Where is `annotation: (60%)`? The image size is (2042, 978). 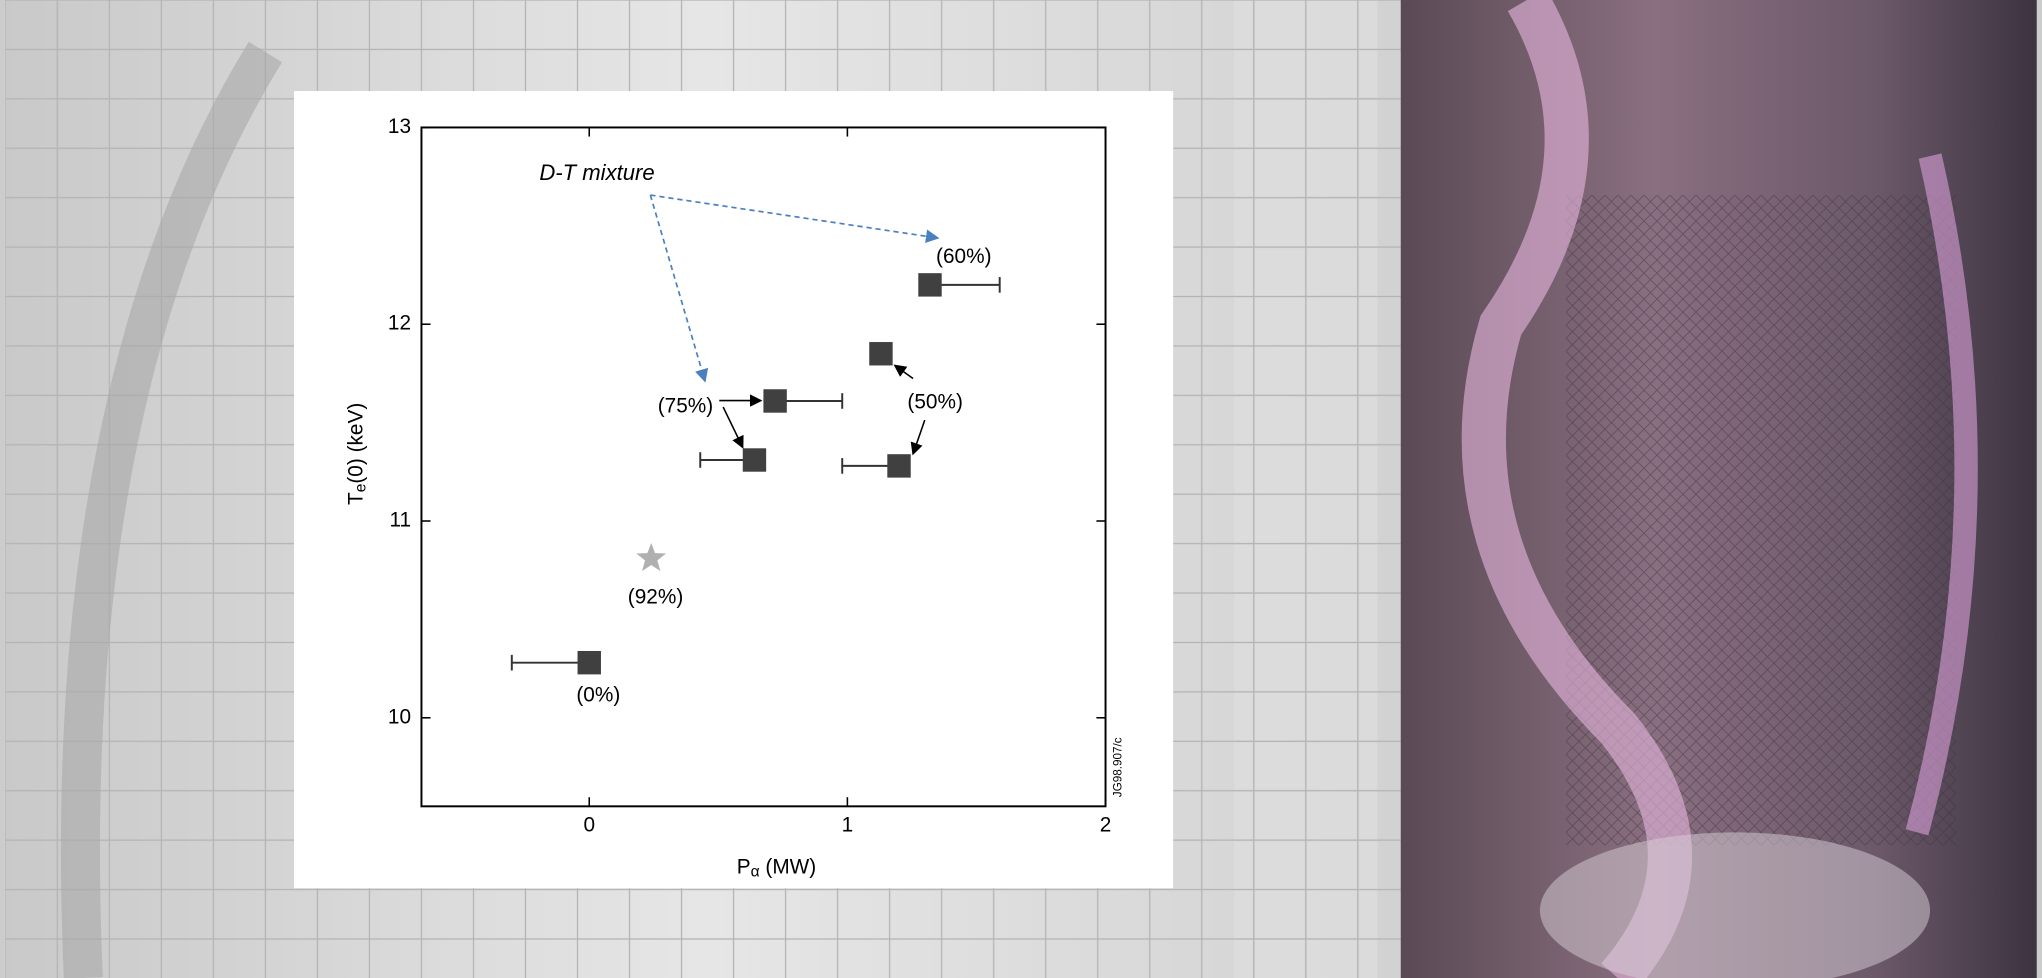
annotation: (60%) is located at coordinates (963, 256).